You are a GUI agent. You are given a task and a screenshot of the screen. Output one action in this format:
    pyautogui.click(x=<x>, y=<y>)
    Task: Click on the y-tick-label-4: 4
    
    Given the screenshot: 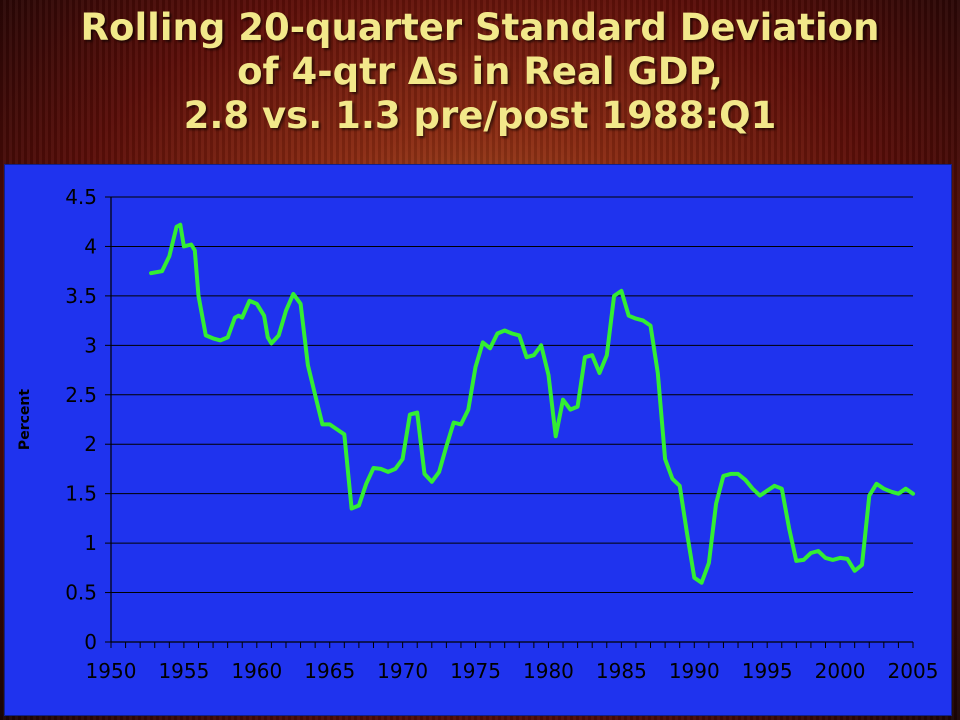 What is the action you would take?
    pyautogui.click(x=90, y=246)
    